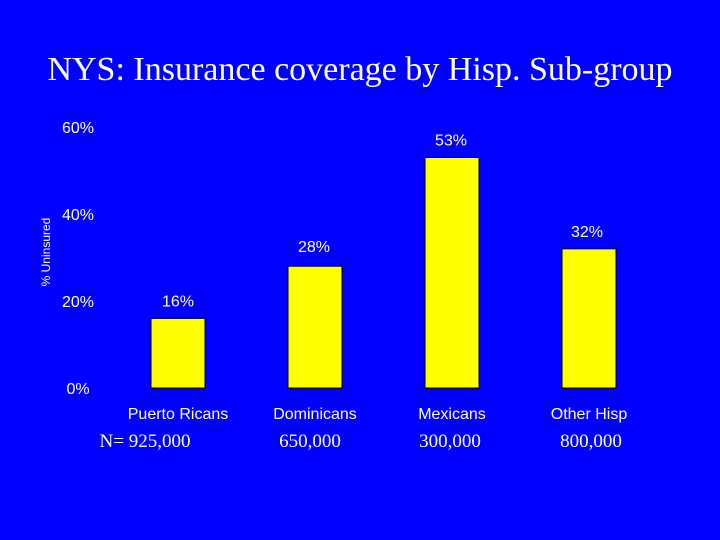 The height and width of the screenshot is (540, 720). What do you see at coordinates (178, 414) in the screenshot?
I see `category-label: Puerto Ricans` at bounding box center [178, 414].